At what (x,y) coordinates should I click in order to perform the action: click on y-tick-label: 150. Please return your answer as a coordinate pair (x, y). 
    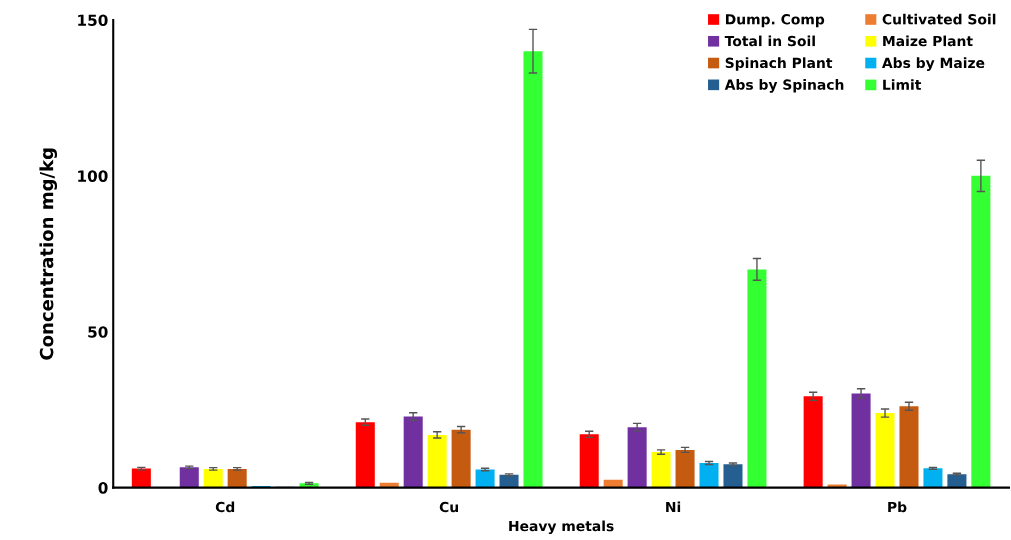
    Looking at the image, I should click on (93, 20).